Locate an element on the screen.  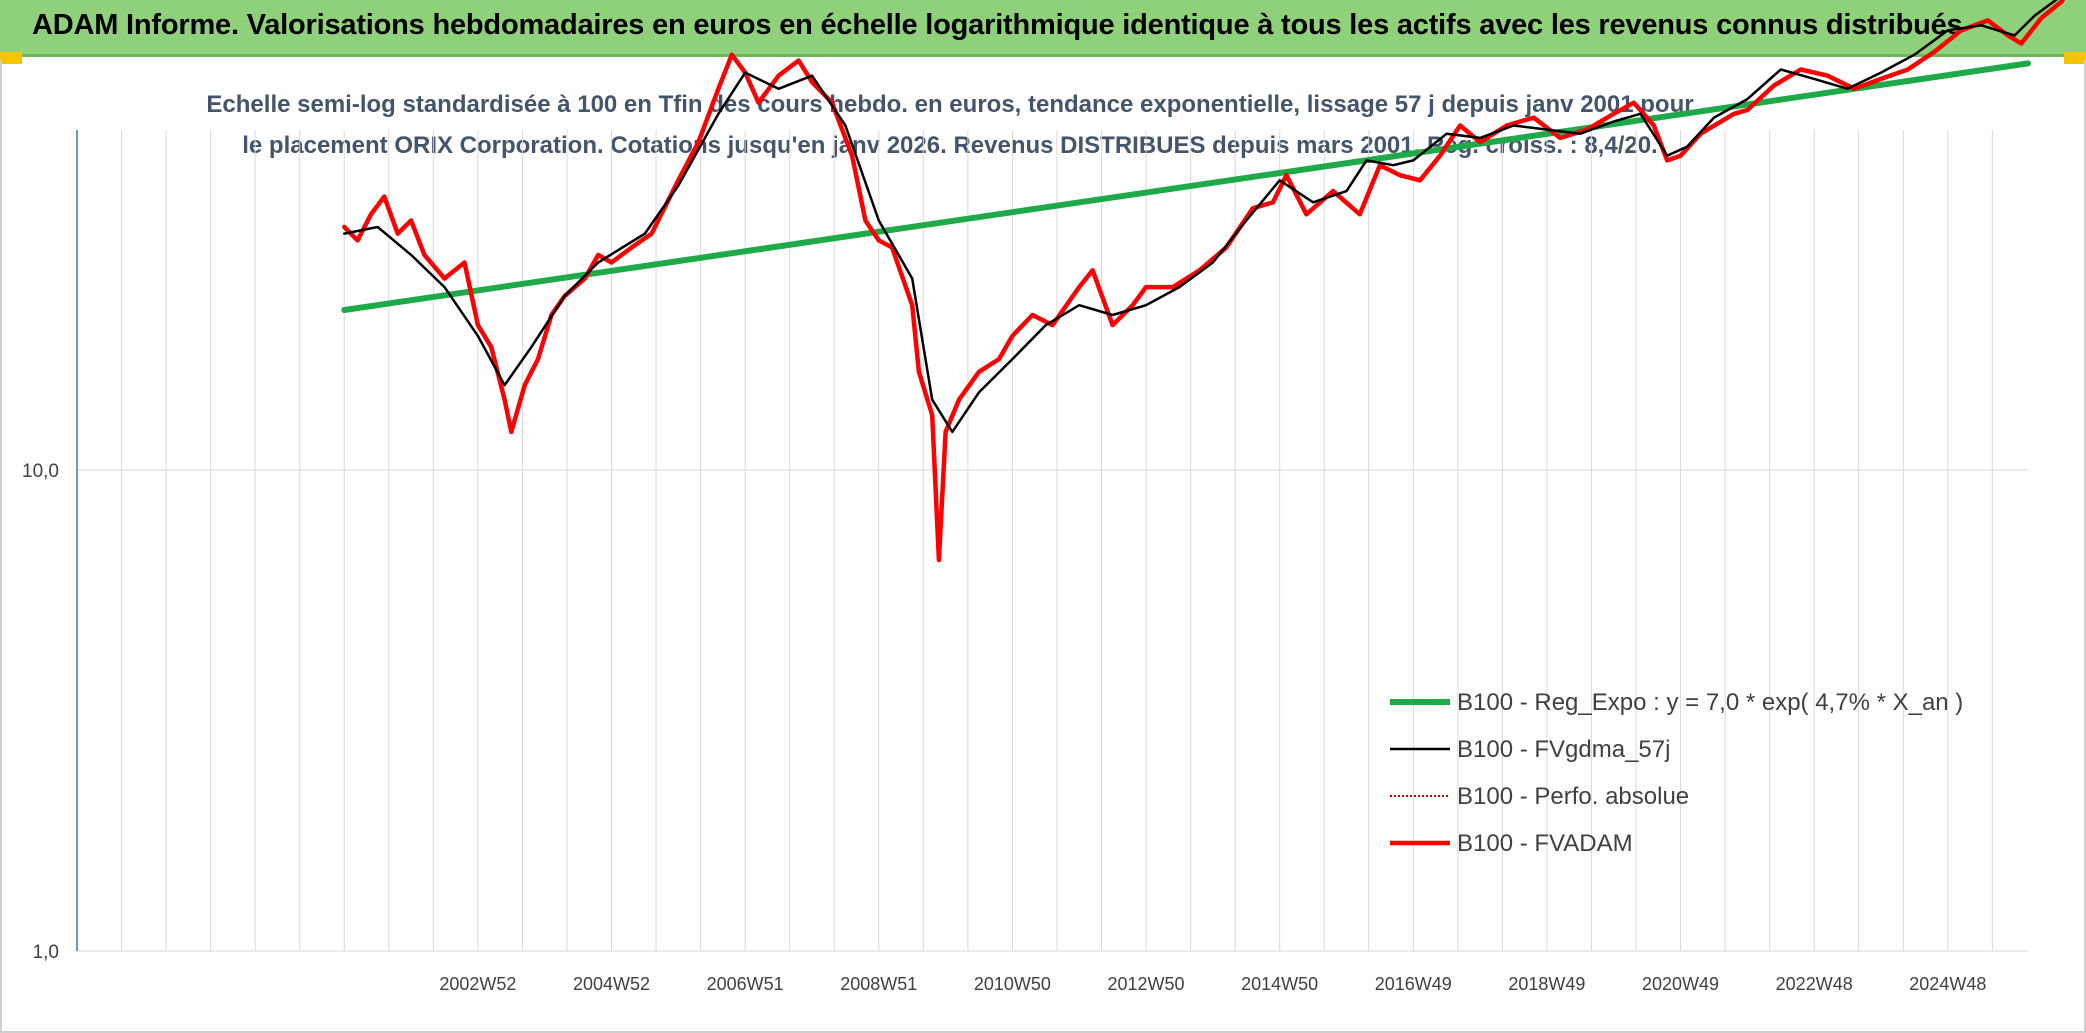
legend-label-smooth: B100 - FVgdma_57j is located at coordinates (1563, 749).